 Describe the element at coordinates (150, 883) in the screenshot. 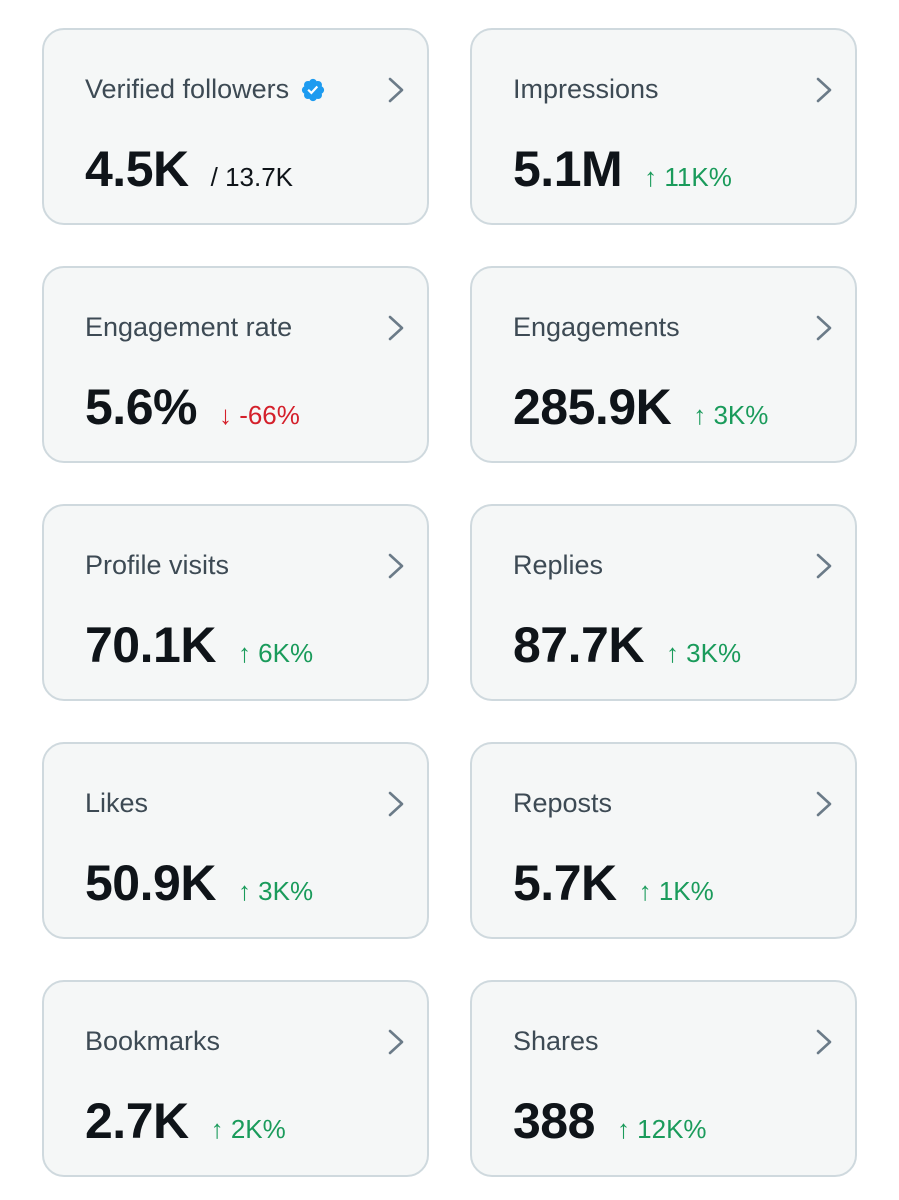

I see `metric-value: 50.9K` at that location.